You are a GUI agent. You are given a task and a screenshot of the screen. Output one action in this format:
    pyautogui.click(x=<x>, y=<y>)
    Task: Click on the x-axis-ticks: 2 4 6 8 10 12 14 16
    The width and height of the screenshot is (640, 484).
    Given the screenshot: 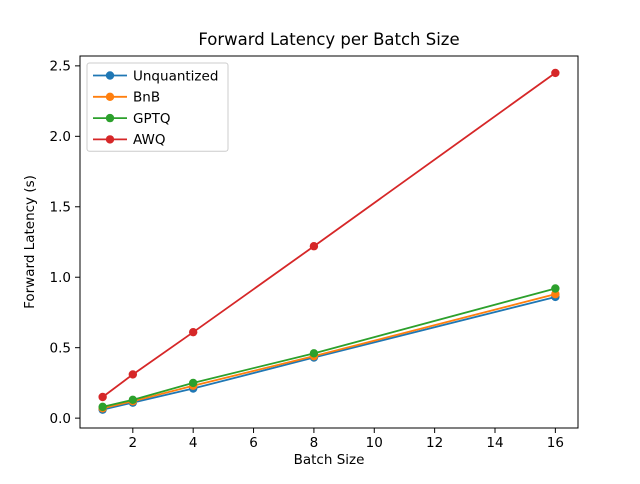 What is the action you would take?
    pyautogui.click(x=346, y=439)
    